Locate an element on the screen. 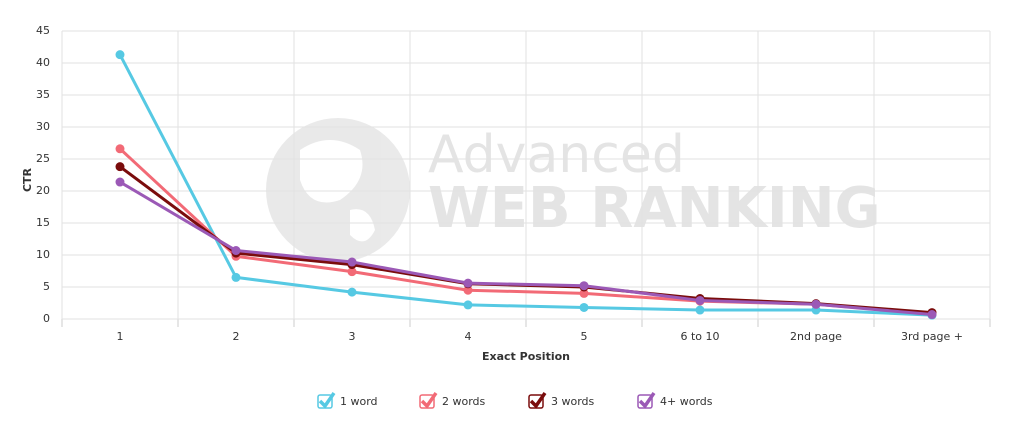 The image size is (1024, 431). y-axis-title: CTR is located at coordinates (27, 179).